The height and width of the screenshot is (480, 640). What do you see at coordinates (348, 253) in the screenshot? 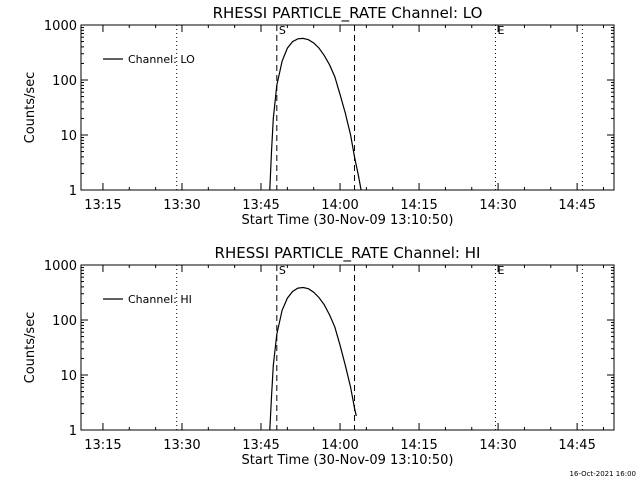
I see `chart-title: RHESSI PARTICLE_RATE Channel: HI` at bounding box center [348, 253].